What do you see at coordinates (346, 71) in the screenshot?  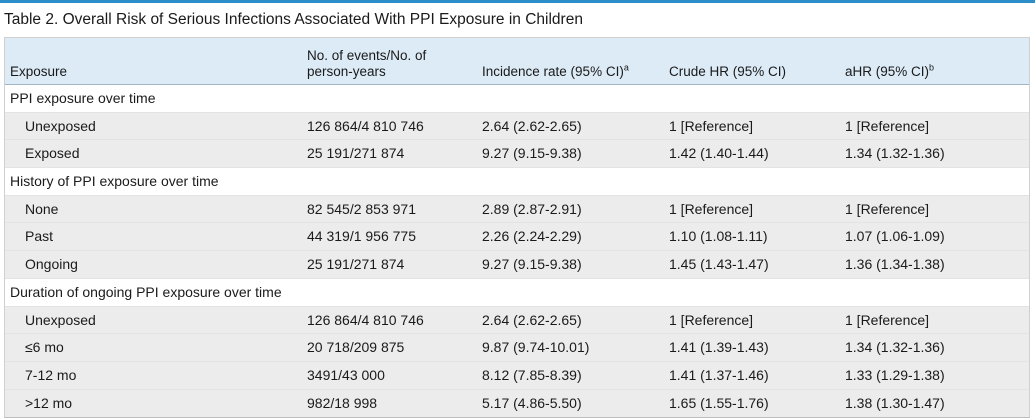 I see `header-events-line2: person-years` at bounding box center [346, 71].